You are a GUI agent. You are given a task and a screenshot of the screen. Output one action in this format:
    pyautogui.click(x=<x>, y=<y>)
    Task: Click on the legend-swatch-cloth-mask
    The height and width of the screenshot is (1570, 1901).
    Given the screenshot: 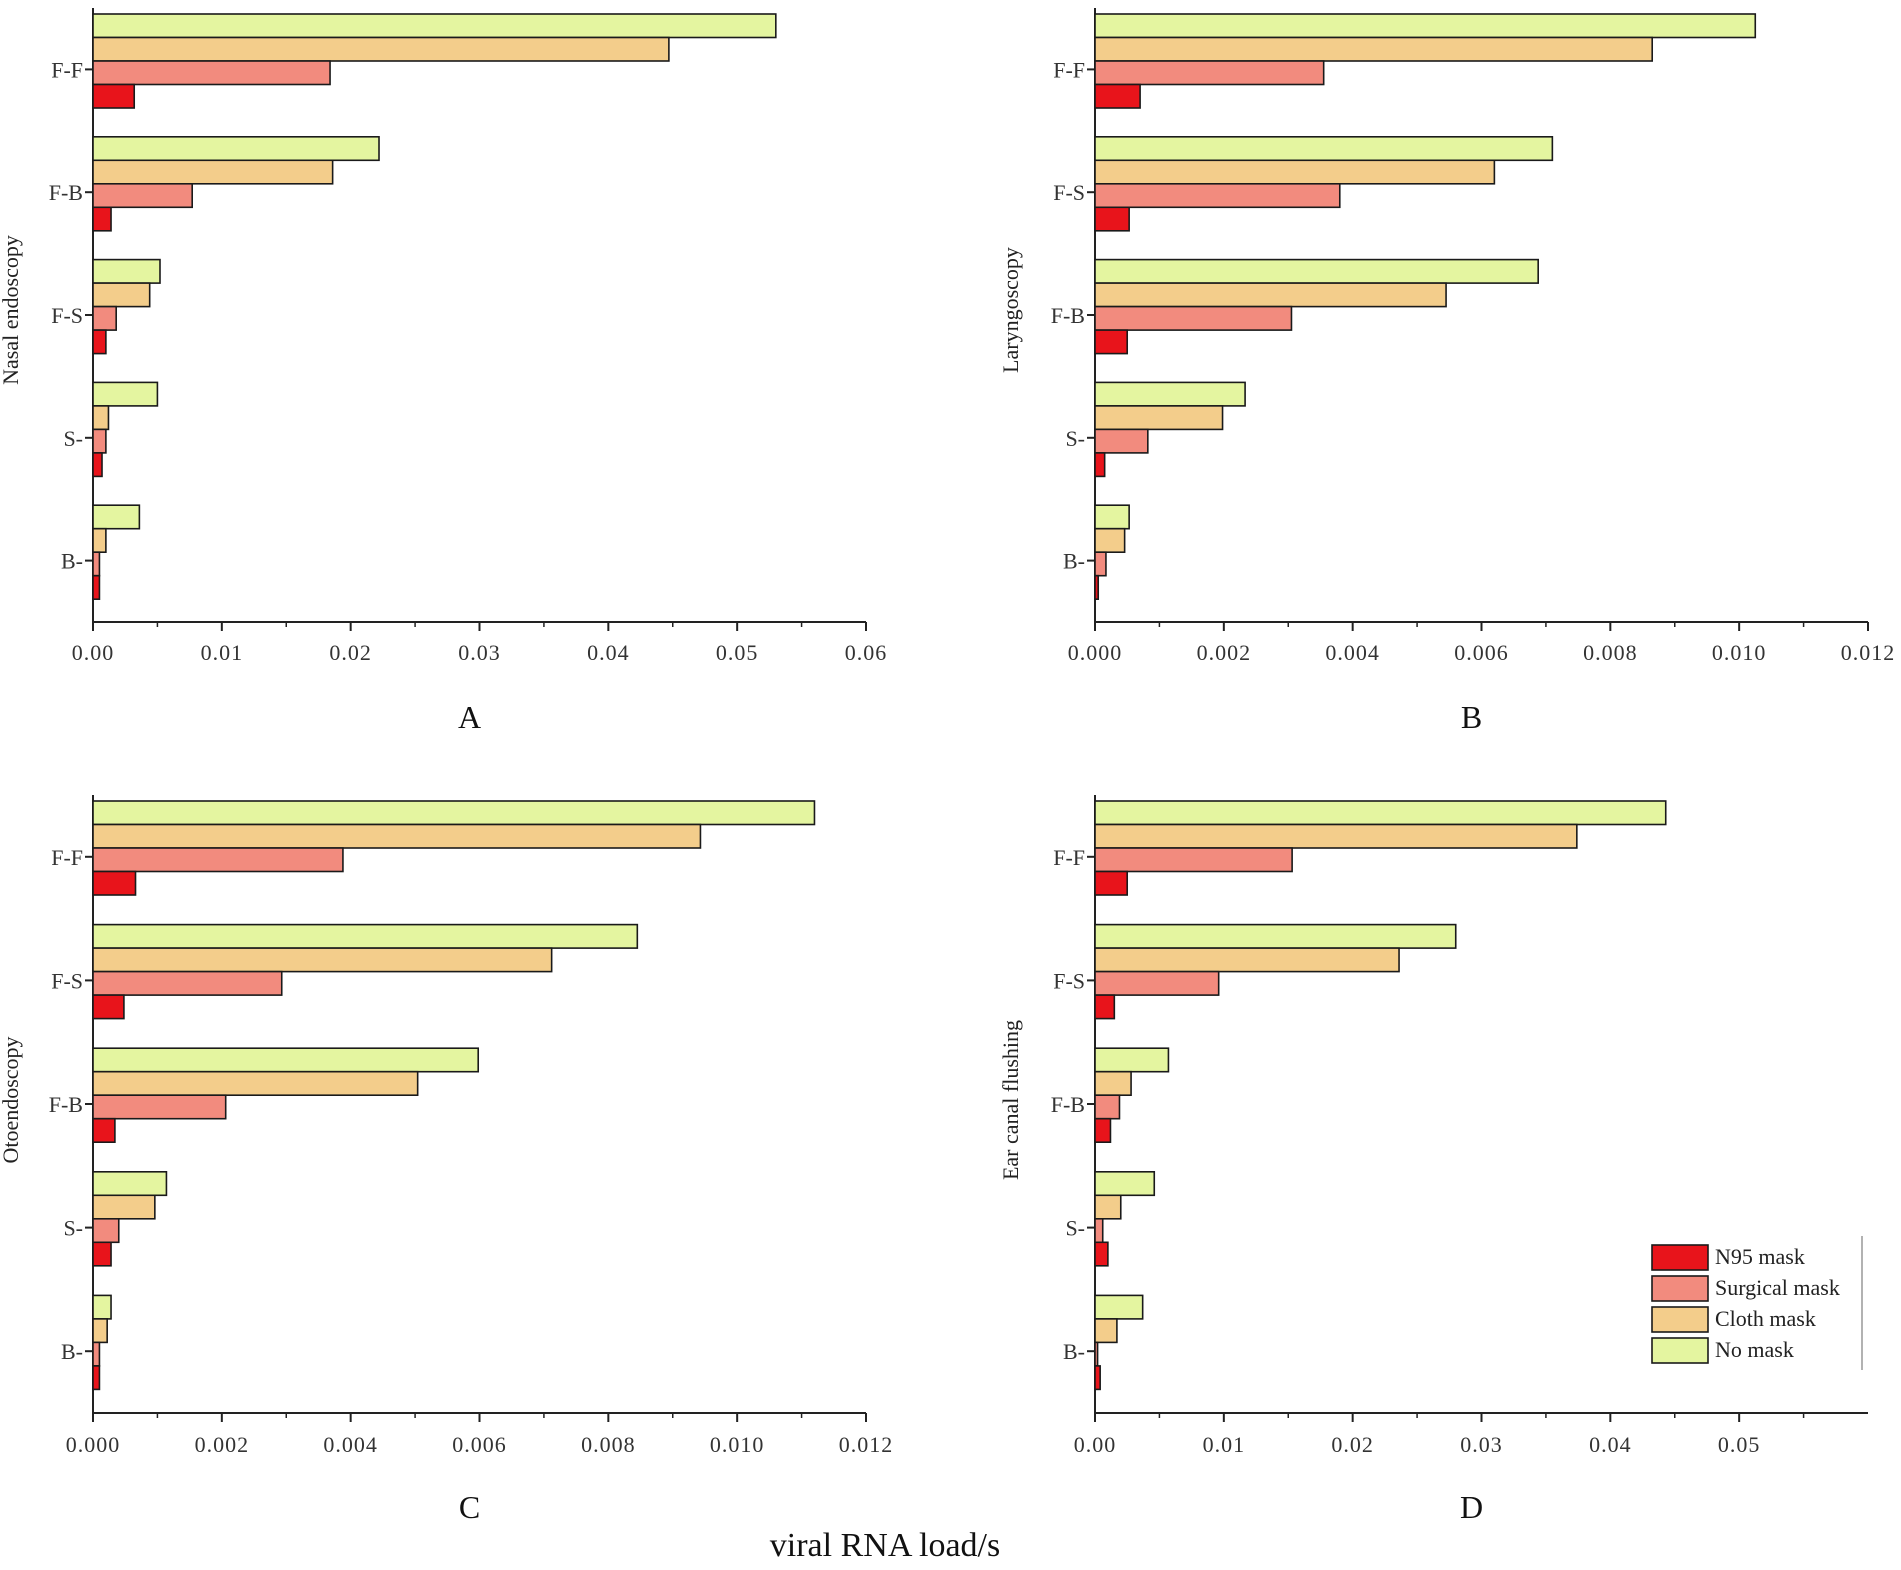 What is the action you would take?
    pyautogui.click(x=1680, y=1319)
    